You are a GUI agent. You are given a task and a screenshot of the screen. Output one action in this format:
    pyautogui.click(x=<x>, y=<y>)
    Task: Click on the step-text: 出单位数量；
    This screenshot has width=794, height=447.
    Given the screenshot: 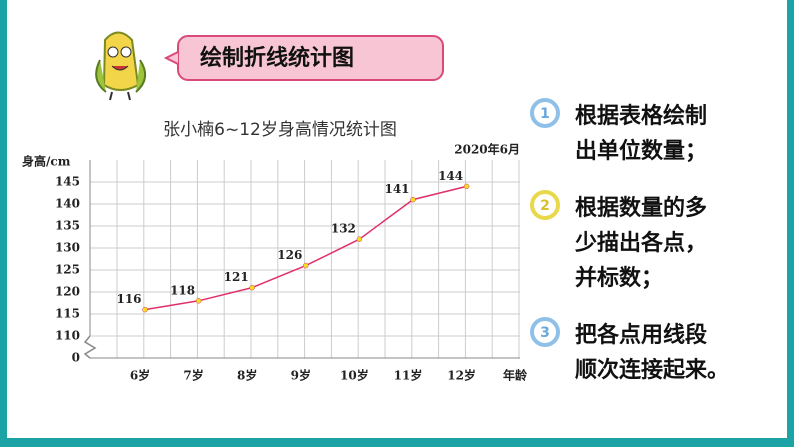 What is the action you would take?
    pyautogui.click(x=641, y=151)
    